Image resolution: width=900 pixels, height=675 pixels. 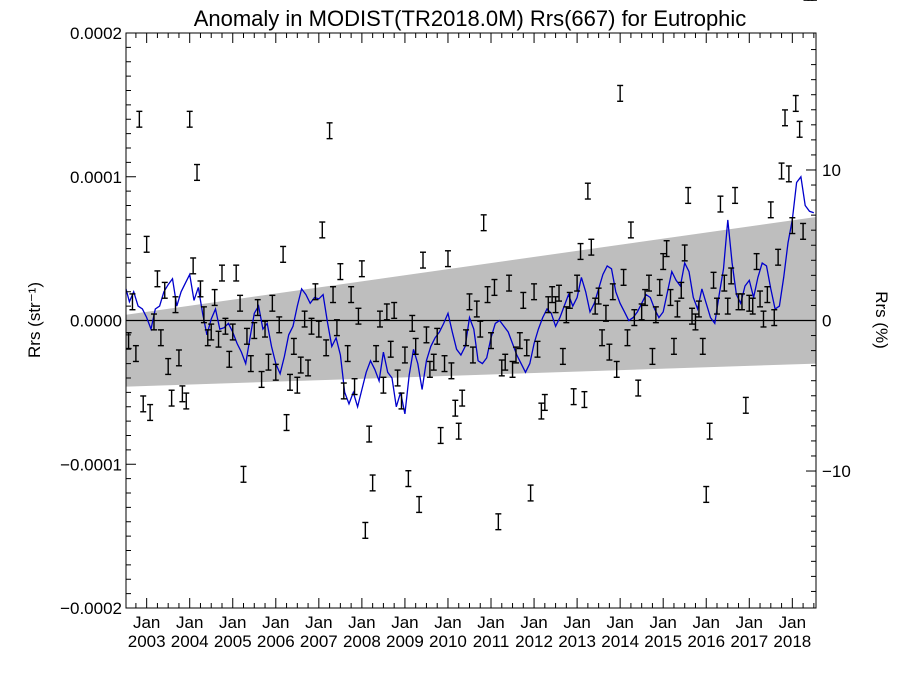 I want to click on left-axis-ticks: 0.0002 0.0001 0.0000 −0.0001 −0.0002, so click(x=98, y=321).